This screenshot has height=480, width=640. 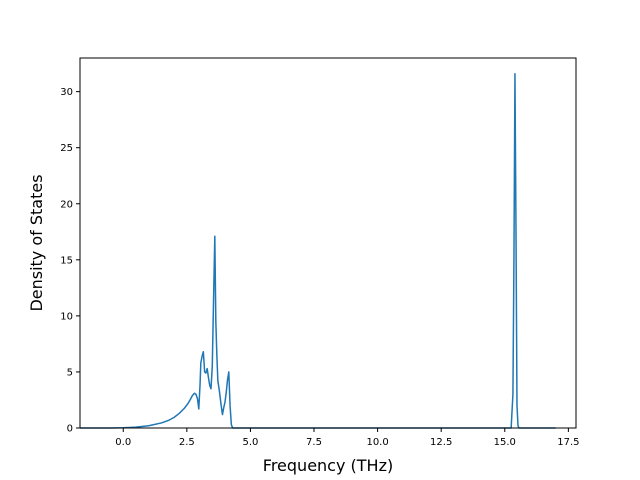 I want to click on y-tick-label: 5, so click(x=70, y=372).